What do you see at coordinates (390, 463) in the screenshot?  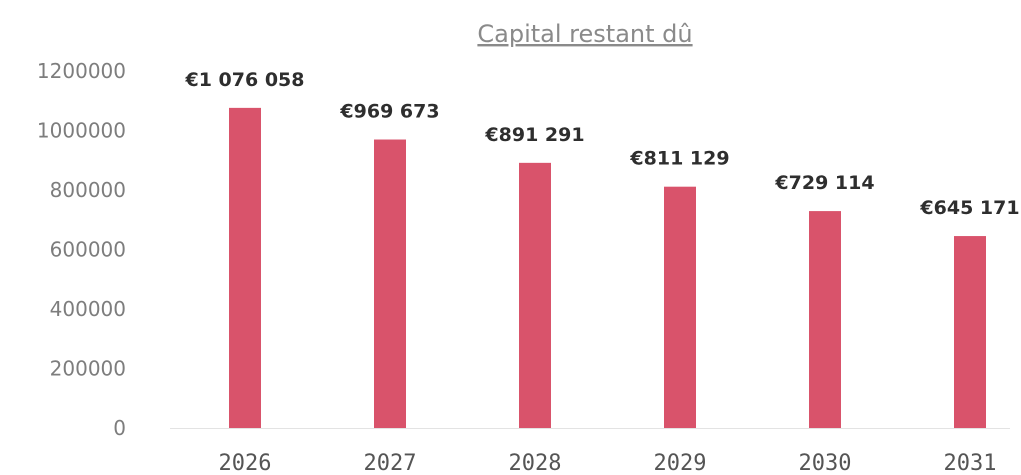 I see `x-tick-label: 2027` at bounding box center [390, 463].